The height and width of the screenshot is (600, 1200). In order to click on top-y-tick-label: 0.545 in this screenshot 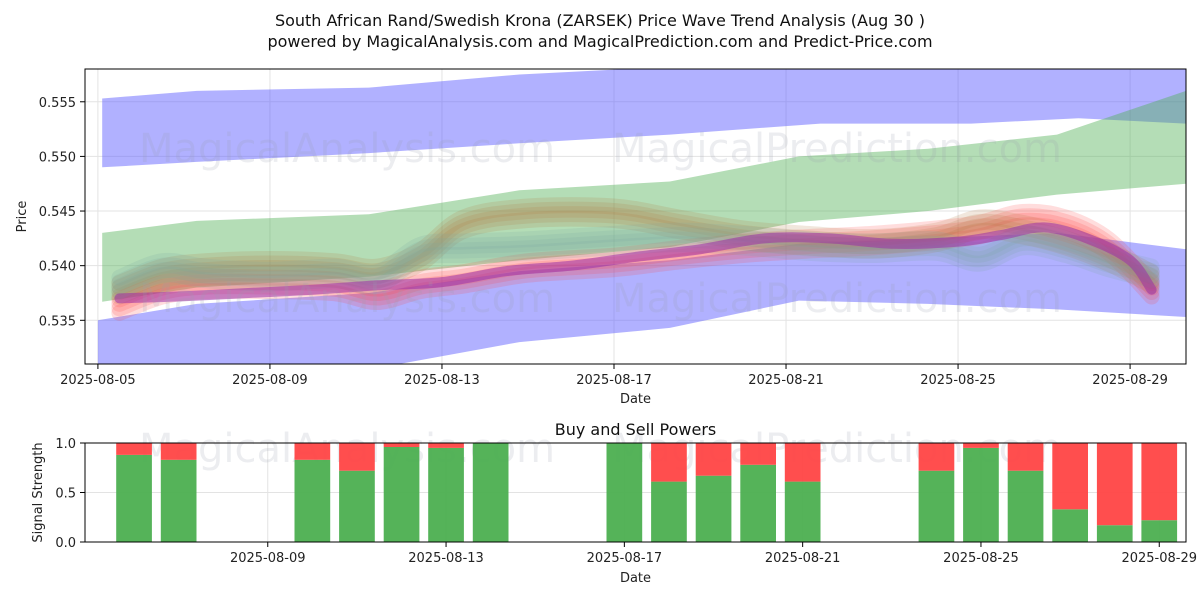, I will do `click(57, 212)`.